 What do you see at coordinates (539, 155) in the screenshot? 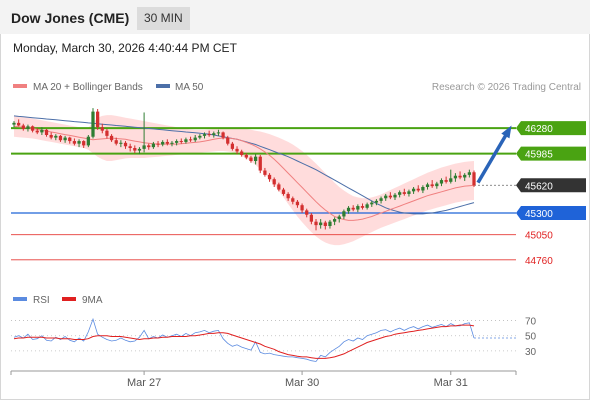
I see `level-label-45985: 45985` at bounding box center [539, 155].